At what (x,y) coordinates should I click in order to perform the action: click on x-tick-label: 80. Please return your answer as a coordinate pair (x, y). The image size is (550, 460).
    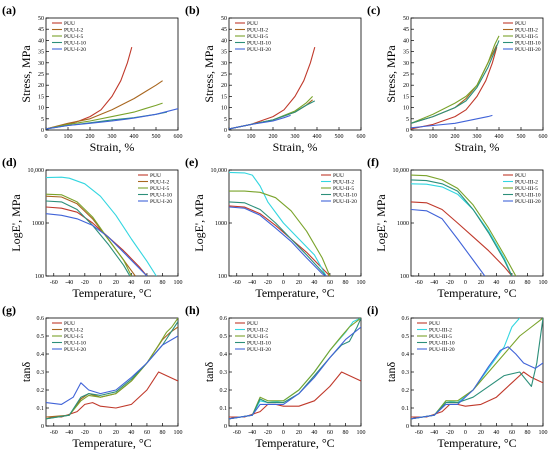
    Looking at the image, I should click on (345, 433).